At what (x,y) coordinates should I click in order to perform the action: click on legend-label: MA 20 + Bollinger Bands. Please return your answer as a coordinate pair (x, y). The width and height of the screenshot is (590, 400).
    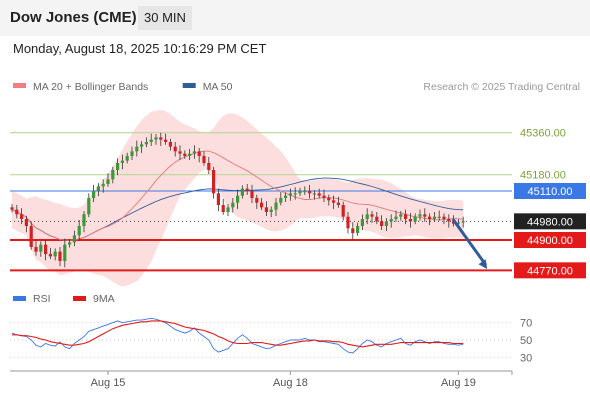
    Looking at the image, I should click on (90, 87).